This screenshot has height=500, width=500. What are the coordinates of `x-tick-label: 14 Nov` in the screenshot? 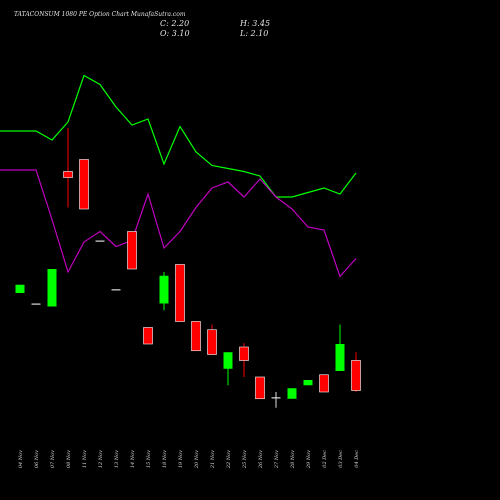 It's located at (133, 459).